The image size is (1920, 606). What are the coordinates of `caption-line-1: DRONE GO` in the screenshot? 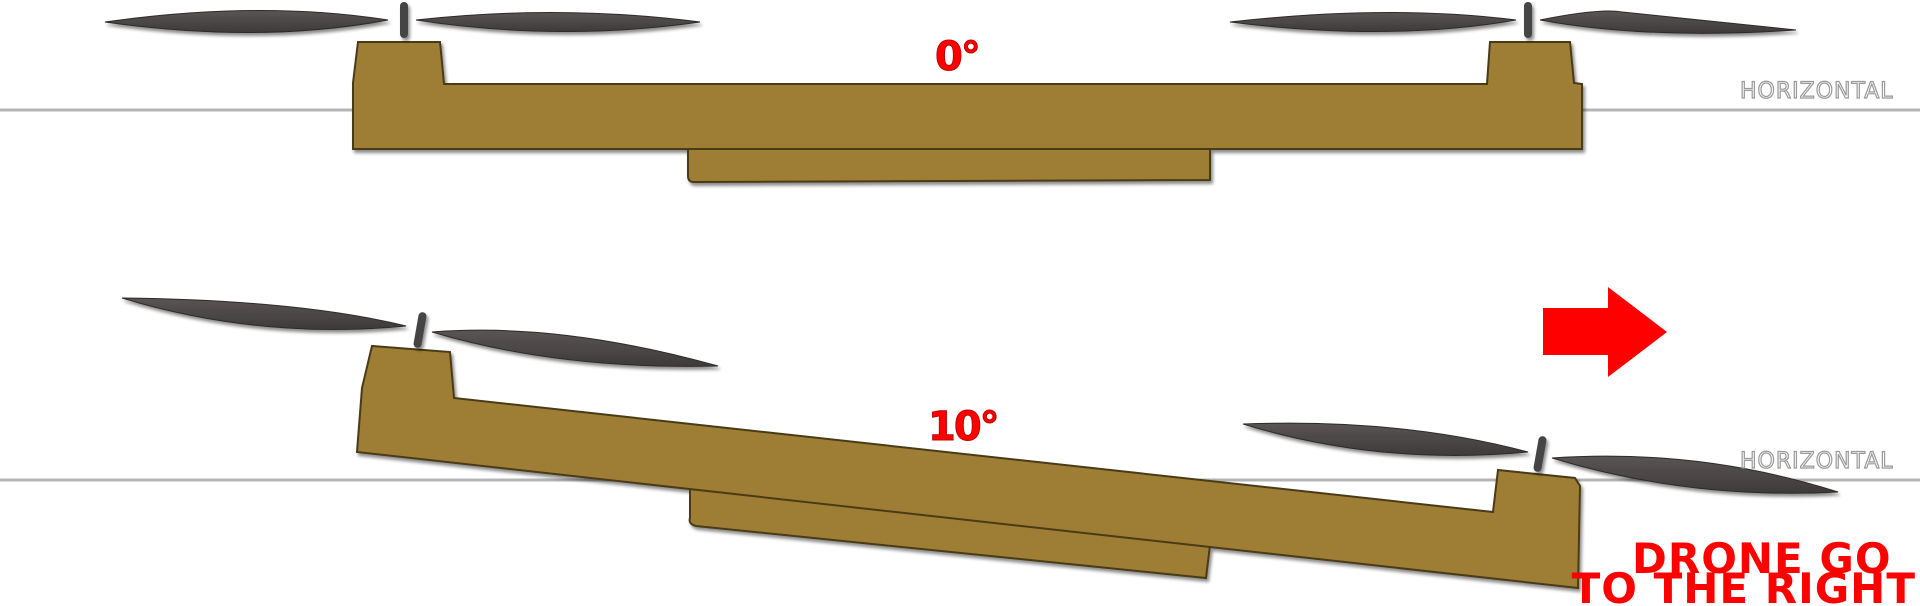 It's located at (1762, 558).